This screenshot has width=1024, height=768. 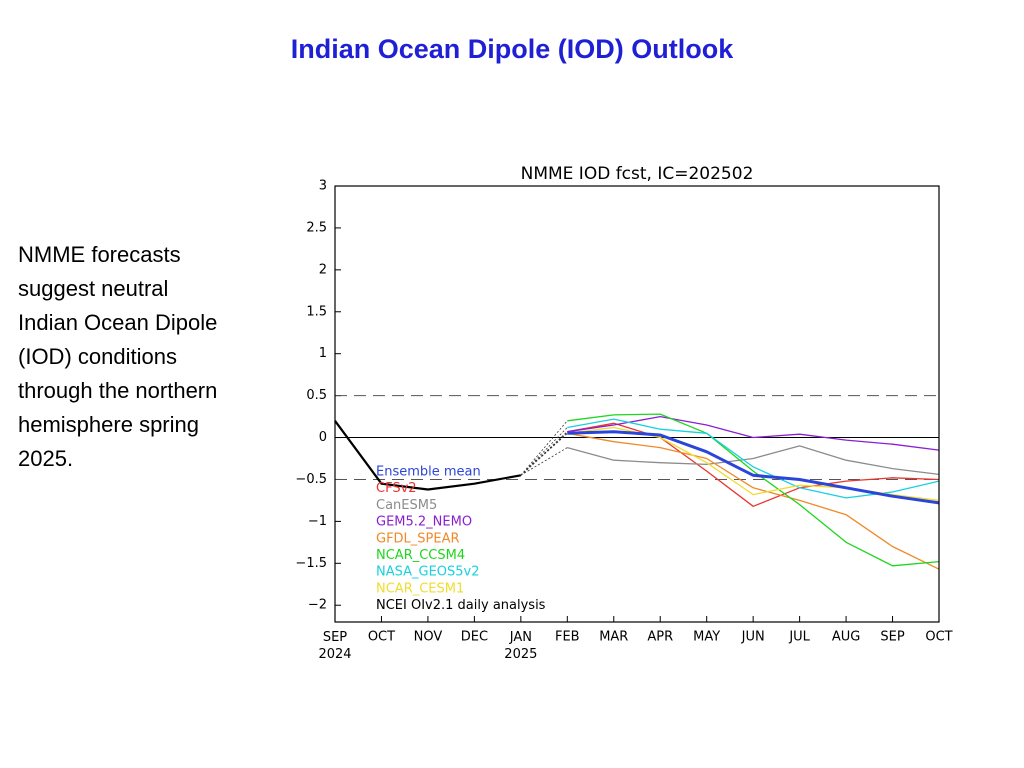 I want to click on y-tick-label: 1.5, so click(x=316, y=311).